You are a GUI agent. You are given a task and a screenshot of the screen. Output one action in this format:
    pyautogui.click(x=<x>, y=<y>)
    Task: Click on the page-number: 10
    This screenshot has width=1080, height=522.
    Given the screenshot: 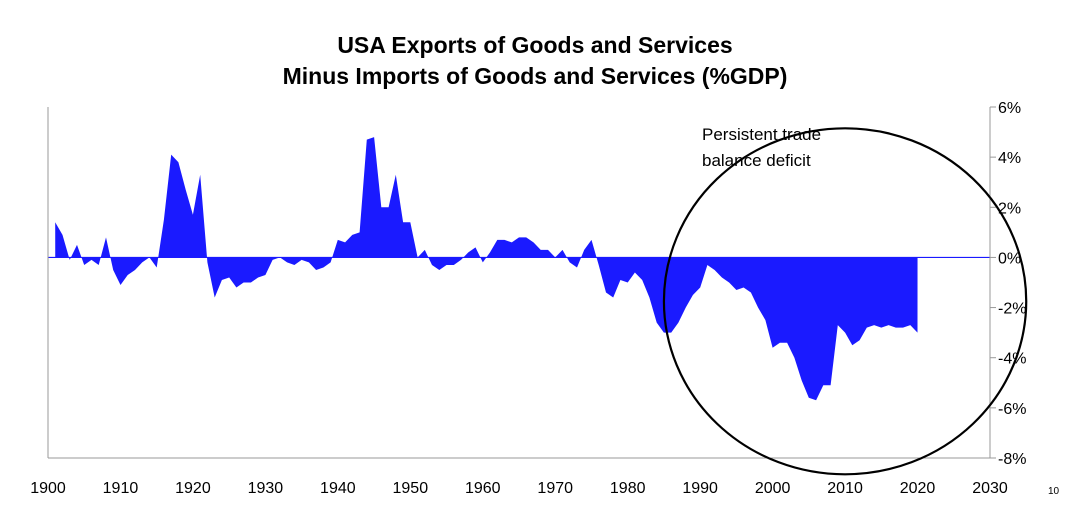 What is the action you would take?
    pyautogui.click(x=1054, y=491)
    